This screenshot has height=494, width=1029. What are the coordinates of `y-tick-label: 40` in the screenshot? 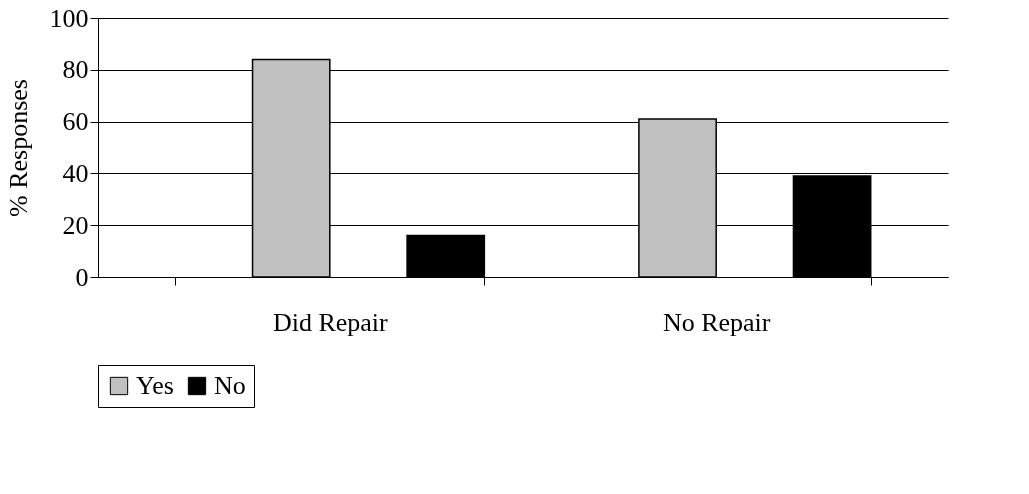 It's located at (75, 173).